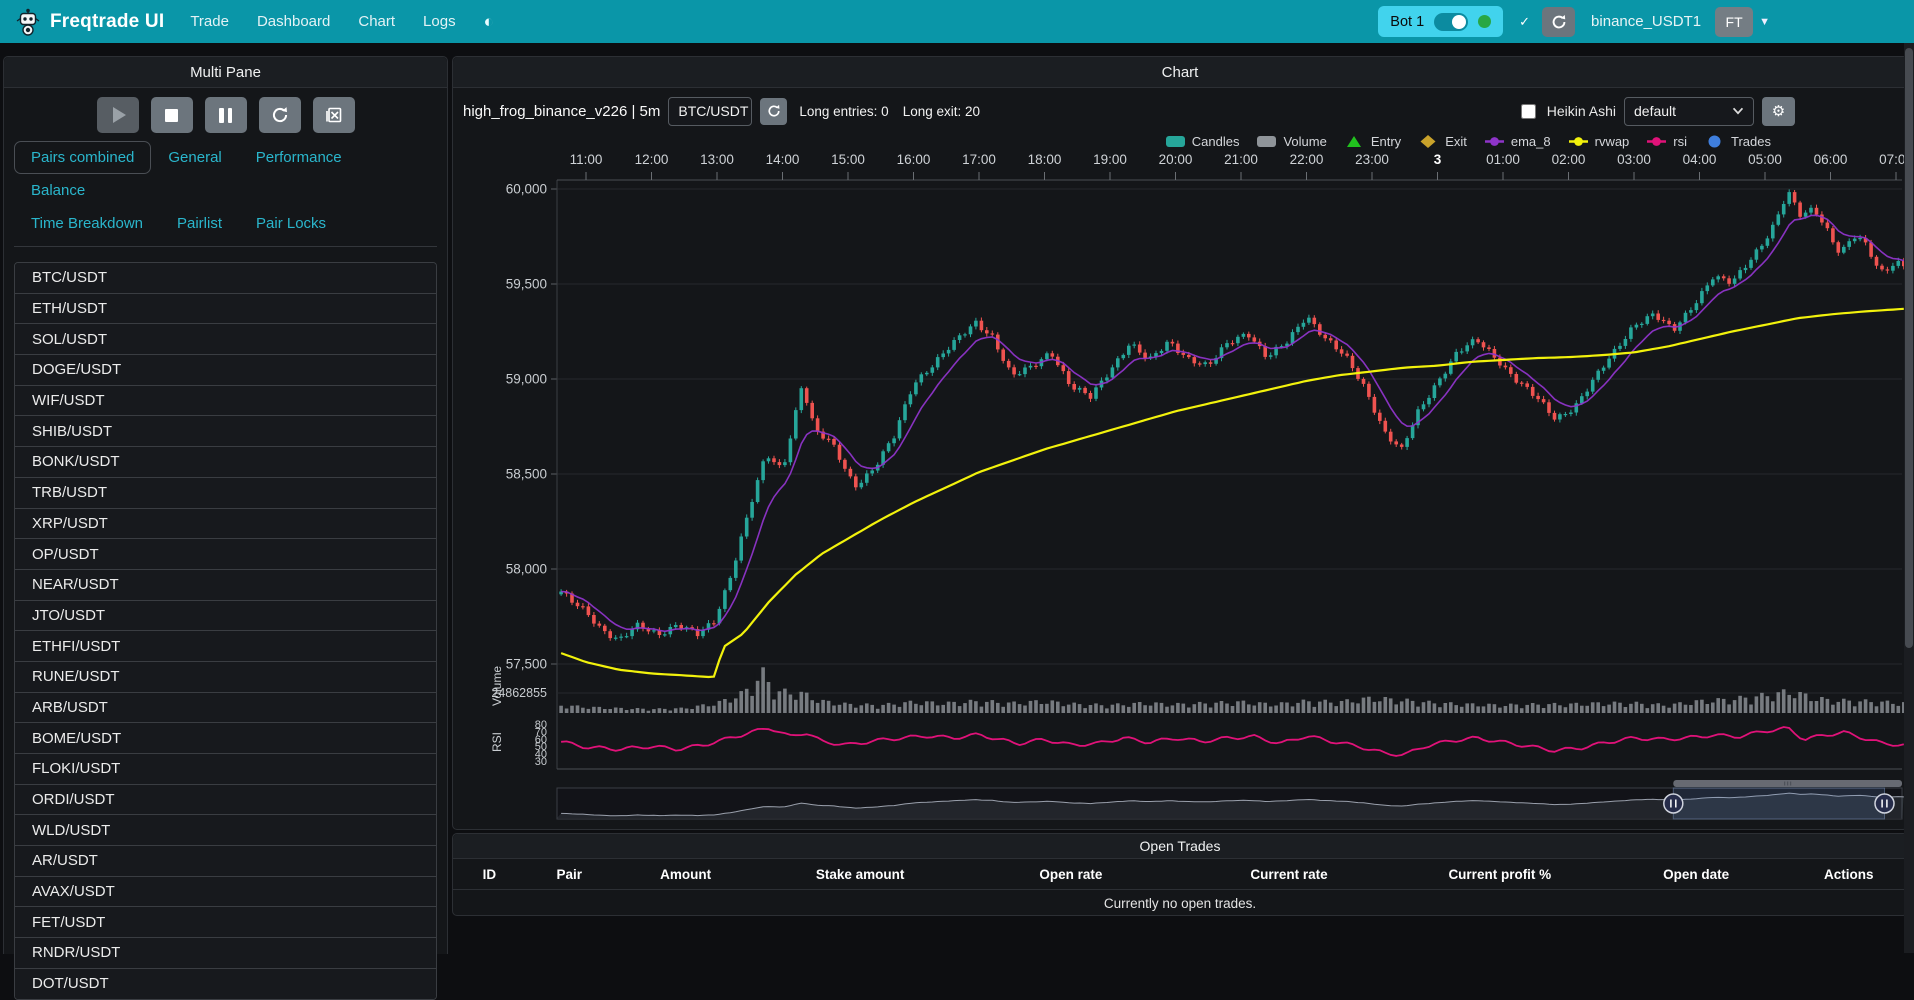  Describe the element at coordinates (1232, 690) in the screenshot. I see `volume-series` at that location.